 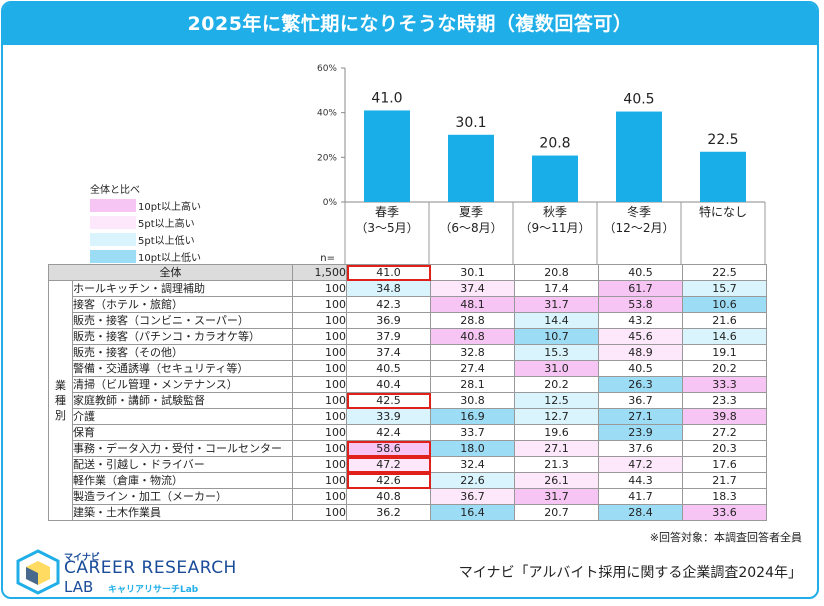 What do you see at coordinates (724, 288) in the screenshot?
I see `table-cell: 15.7` at bounding box center [724, 288].